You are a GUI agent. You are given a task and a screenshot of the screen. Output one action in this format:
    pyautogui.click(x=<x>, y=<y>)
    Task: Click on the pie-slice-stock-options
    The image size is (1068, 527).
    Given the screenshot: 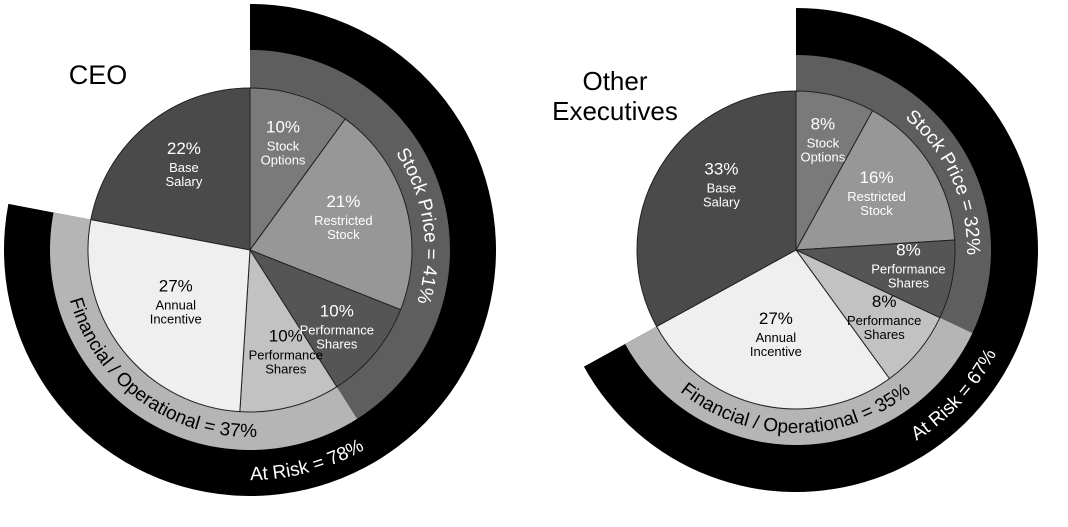 What is the action you would take?
    pyautogui.click(x=297, y=169)
    